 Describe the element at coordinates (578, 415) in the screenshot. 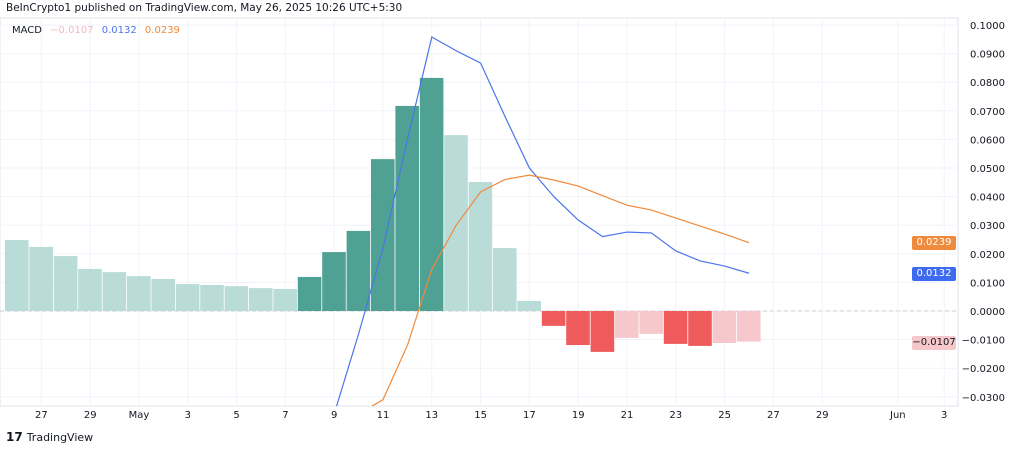

I see `x-tick-label: 19` at that location.